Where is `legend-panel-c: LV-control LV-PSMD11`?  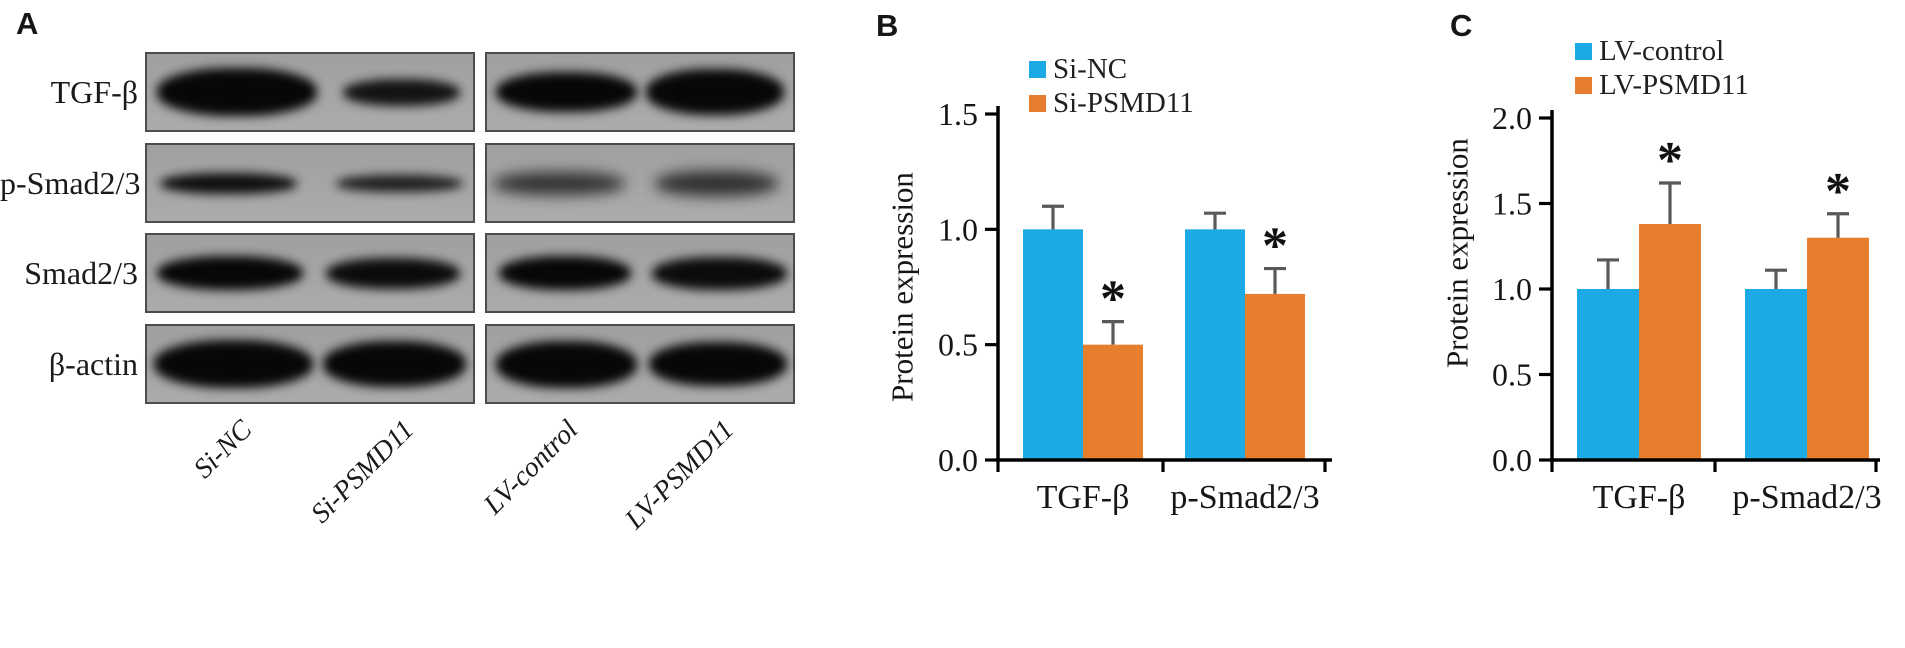
legend-panel-c: LV-control LV-PSMD11 is located at coordinates (1662, 68).